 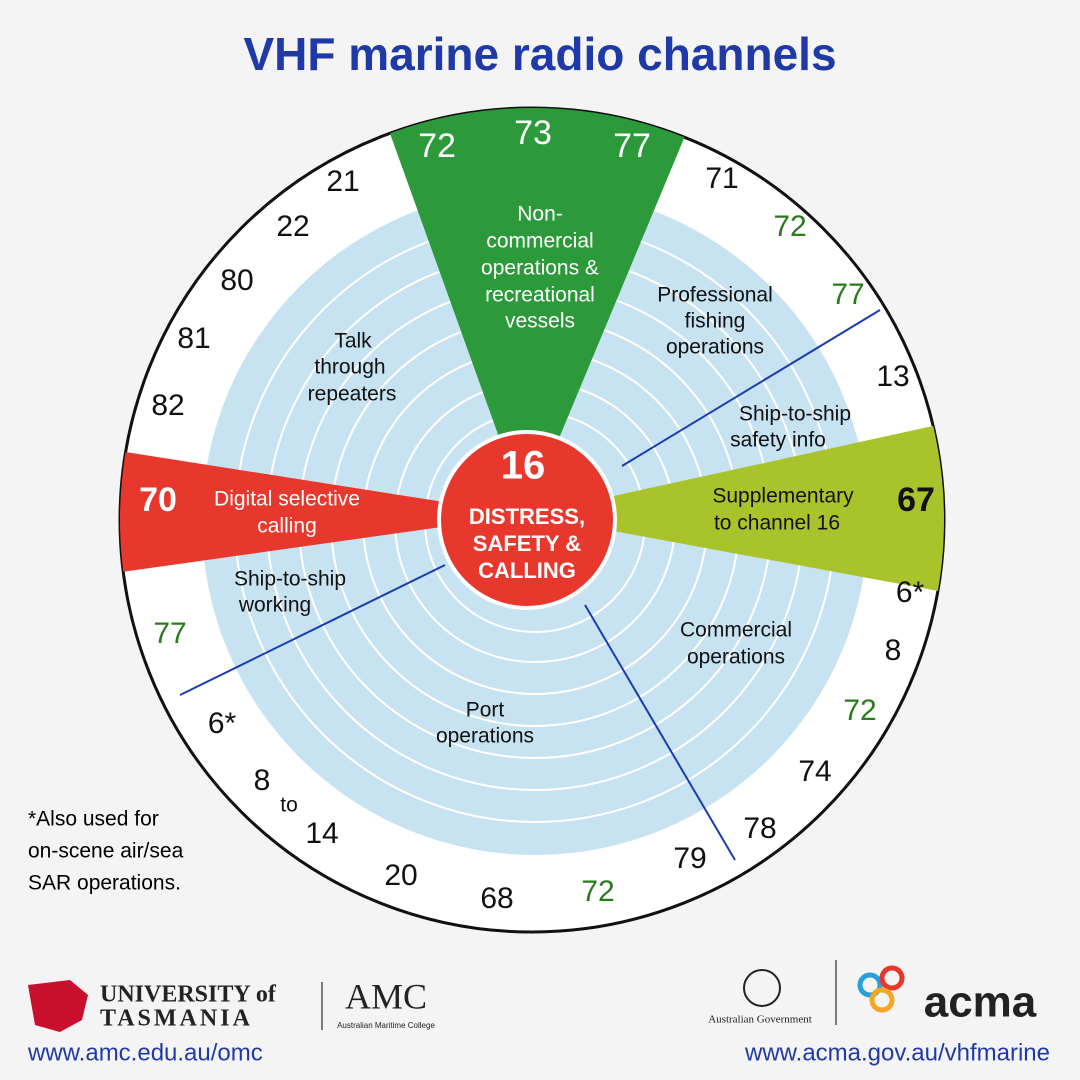 I want to click on footnote: *Also used for, so click(x=93, y=819).